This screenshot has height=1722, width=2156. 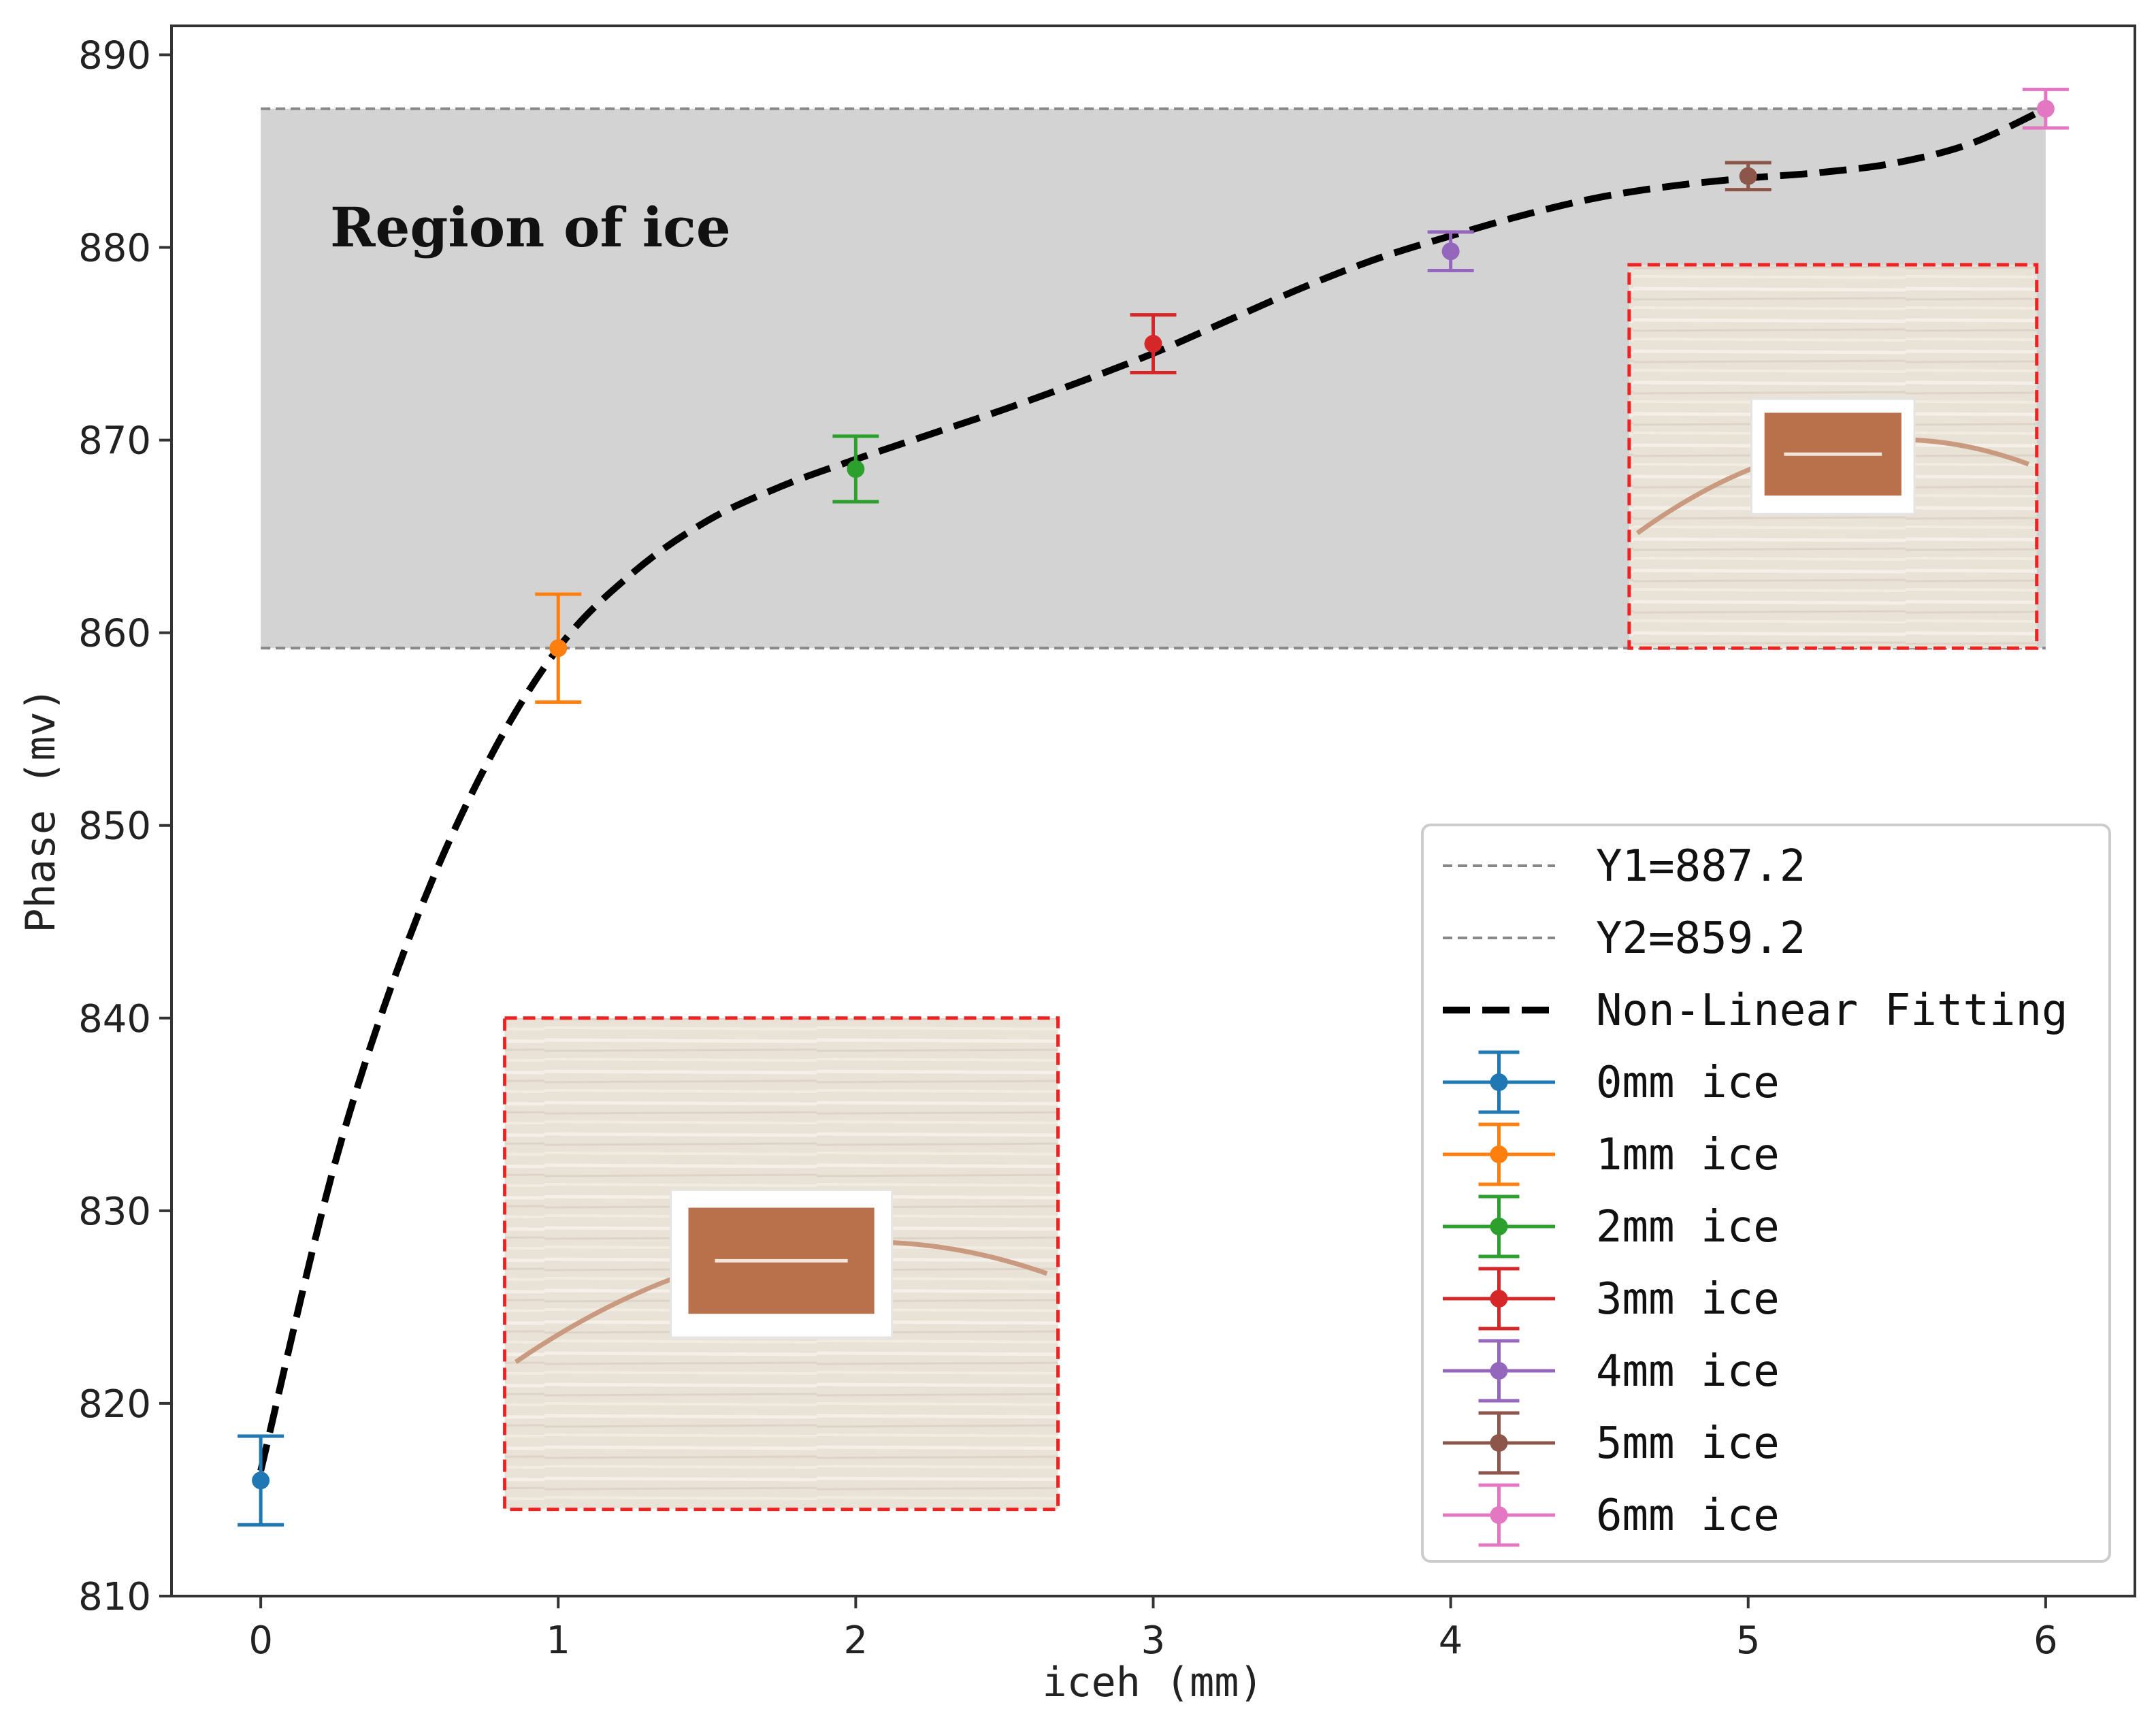 What do you see at coordinates (41, 809) in the screenshot?
I see `y-axis-title: Phase (mv)` at bounding box center [41, 809].